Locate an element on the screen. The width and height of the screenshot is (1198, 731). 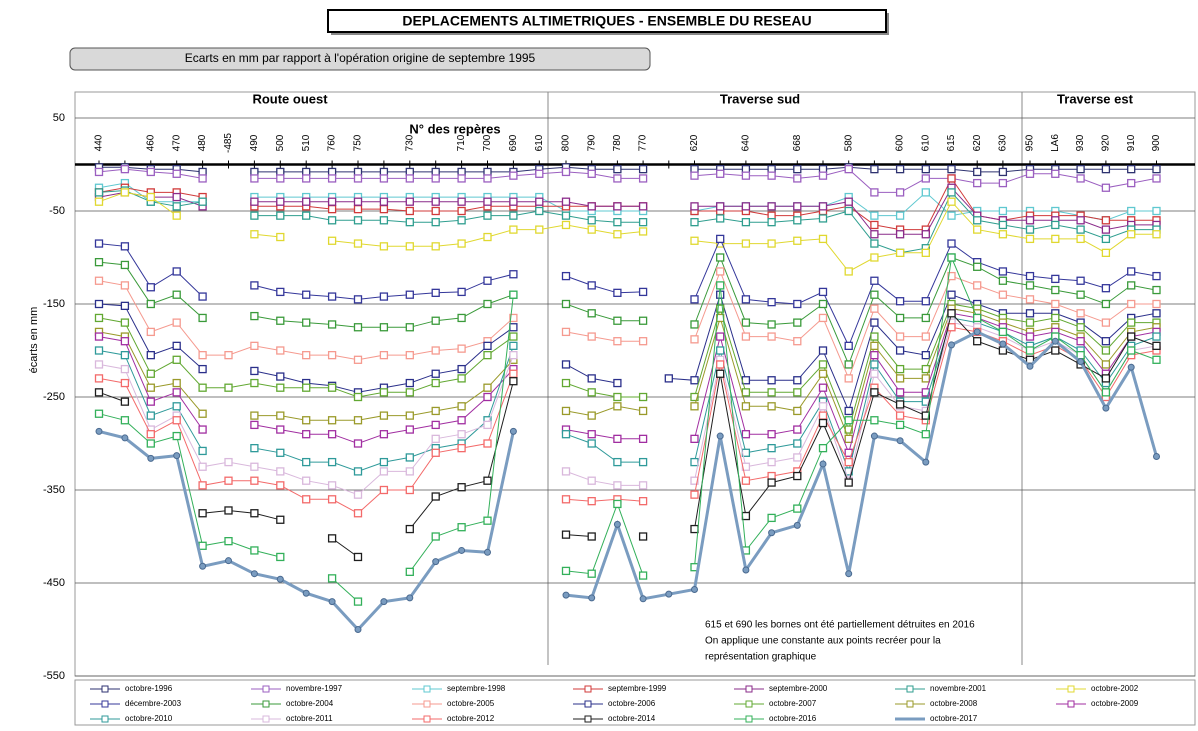
x-tick-label: 615 is located at coordinates (951, 142).